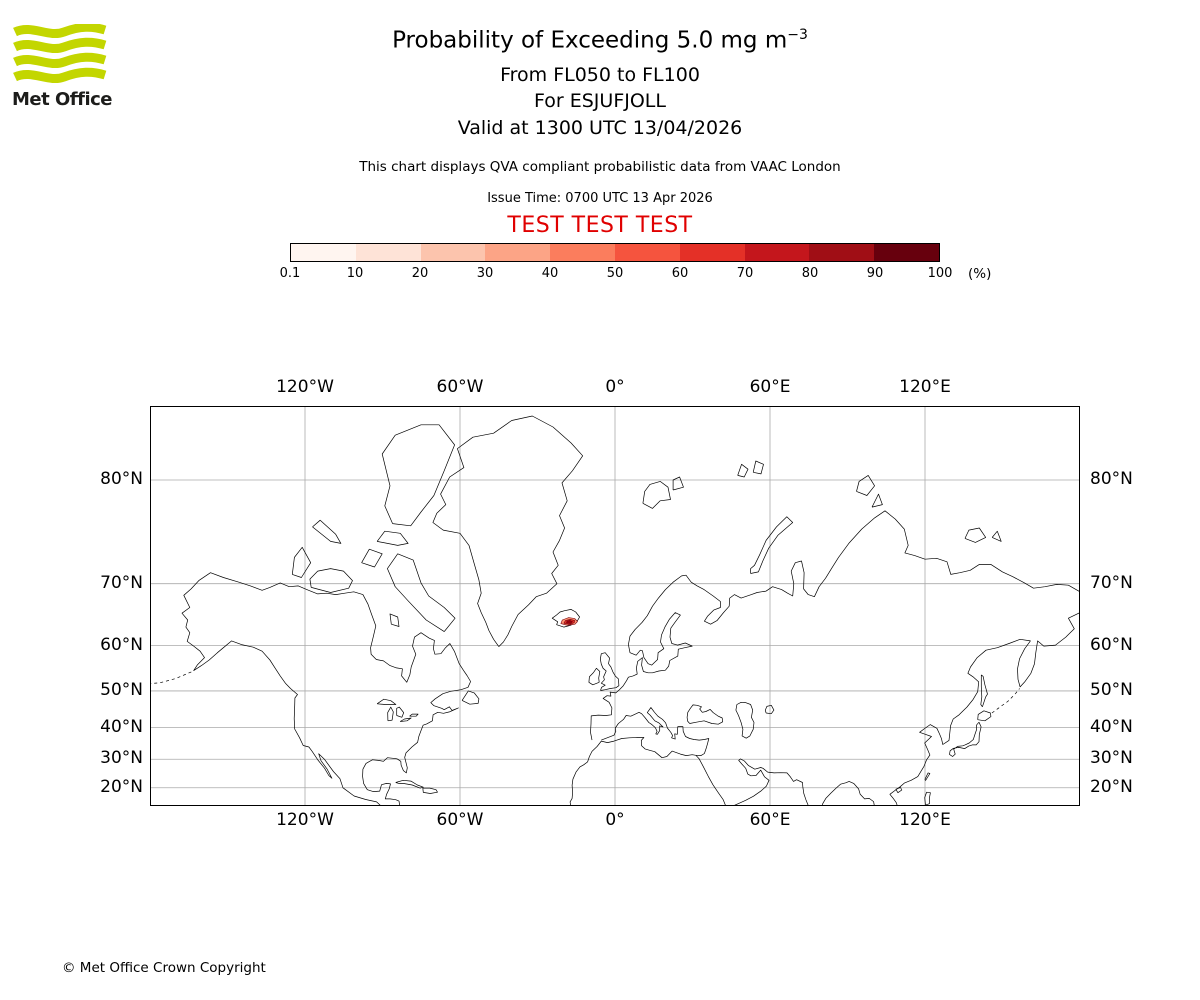 The width and height of the screenshot is (1200, 1000). I want to click on test-banner: TEST TEST TEST, so click(600, 225).